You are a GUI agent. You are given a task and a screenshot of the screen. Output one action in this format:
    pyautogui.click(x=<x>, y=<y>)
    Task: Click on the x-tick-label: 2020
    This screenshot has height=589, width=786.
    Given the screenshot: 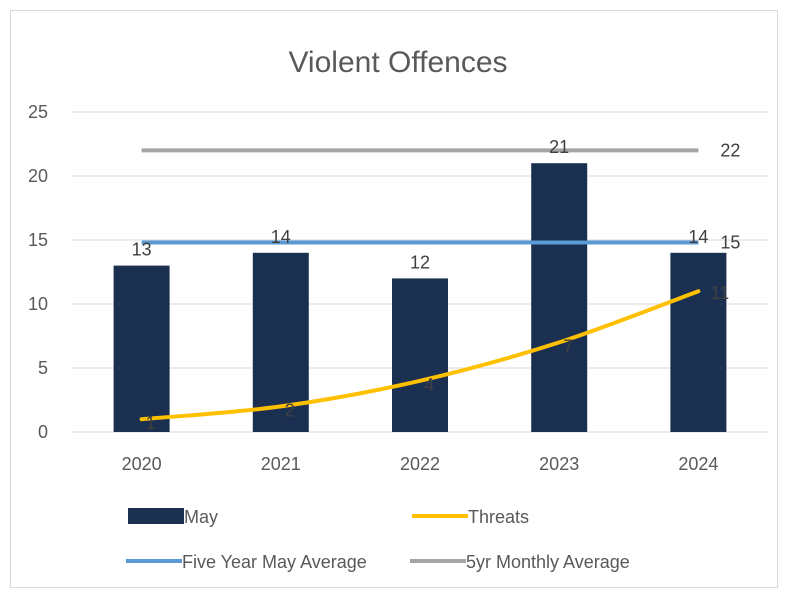 What is the action you would take?
    pyautogui.click(x=142, y=464)
    